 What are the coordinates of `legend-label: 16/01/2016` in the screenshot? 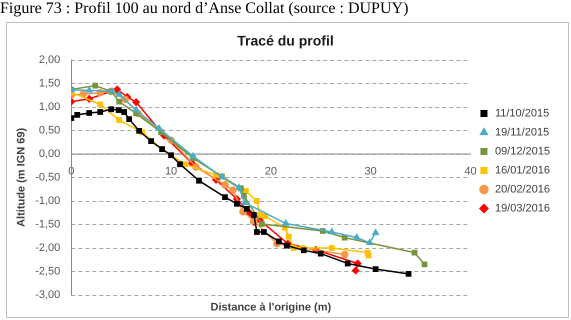 It's located at (522, 170).